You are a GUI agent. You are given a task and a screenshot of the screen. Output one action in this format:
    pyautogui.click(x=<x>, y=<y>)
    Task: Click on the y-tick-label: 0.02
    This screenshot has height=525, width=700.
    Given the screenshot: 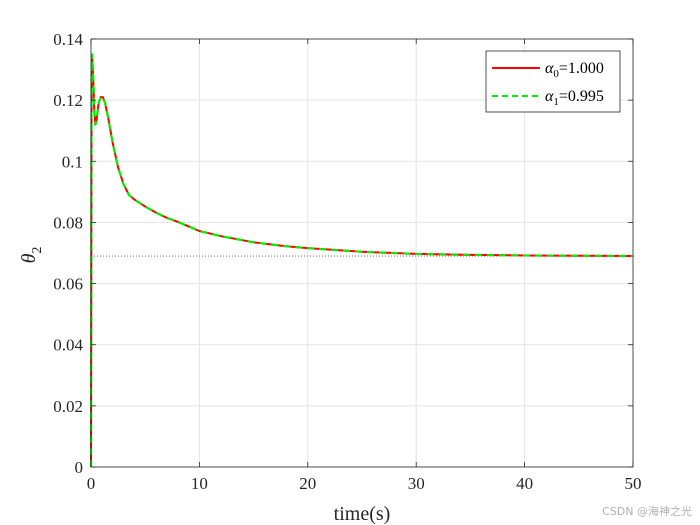 What is the action you would take?
    pyautogui.click(x=68, y=406)
    